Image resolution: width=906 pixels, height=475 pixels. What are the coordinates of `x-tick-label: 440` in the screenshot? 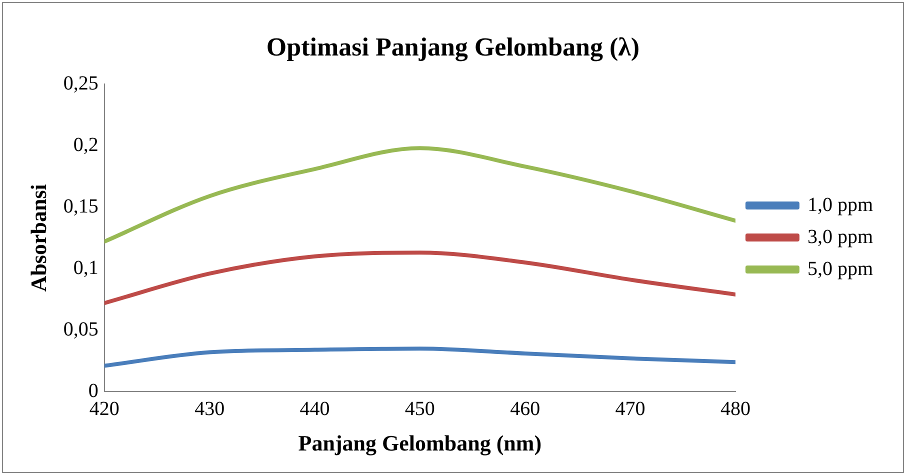 It's located at (315, 409).